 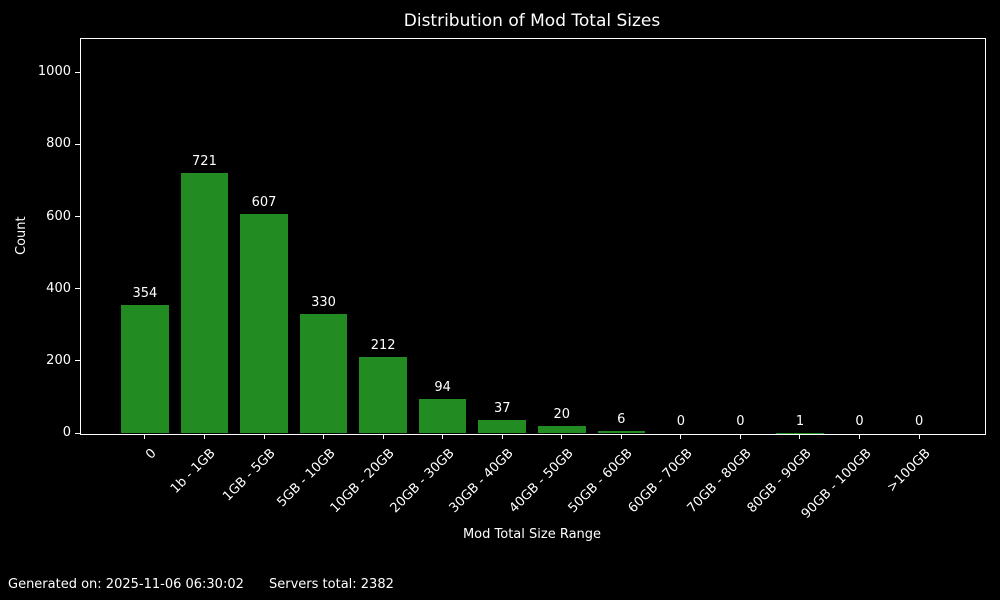 What do you see at coordinates (204, 161) in the screenshot?
I see `bar-value-label: 721` at bounding box center [204, 161].